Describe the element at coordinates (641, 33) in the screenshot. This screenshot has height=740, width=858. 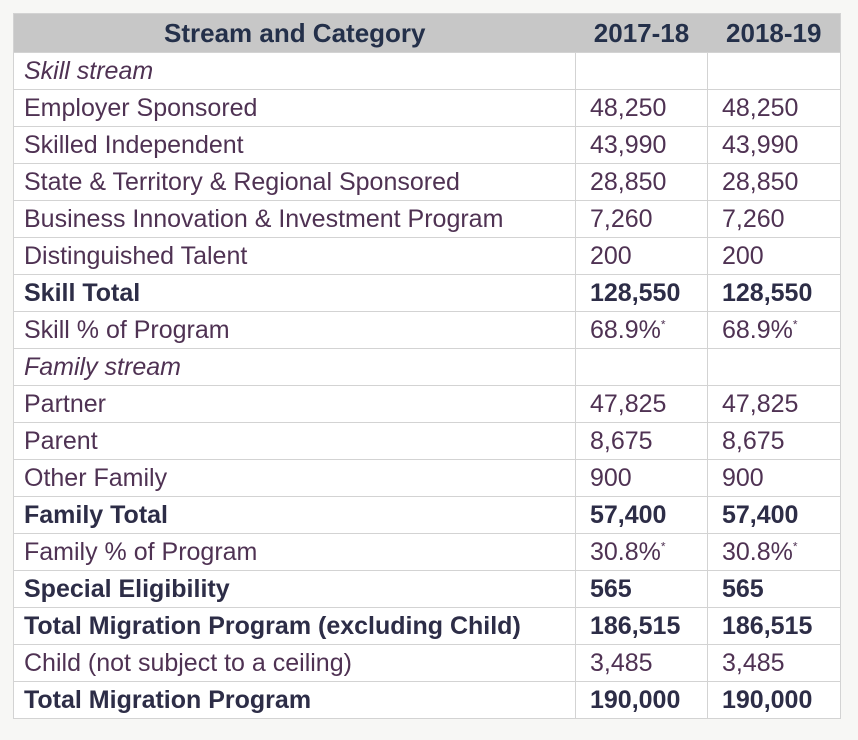
I see `col-header-2017-18: 2017-18` at that location.